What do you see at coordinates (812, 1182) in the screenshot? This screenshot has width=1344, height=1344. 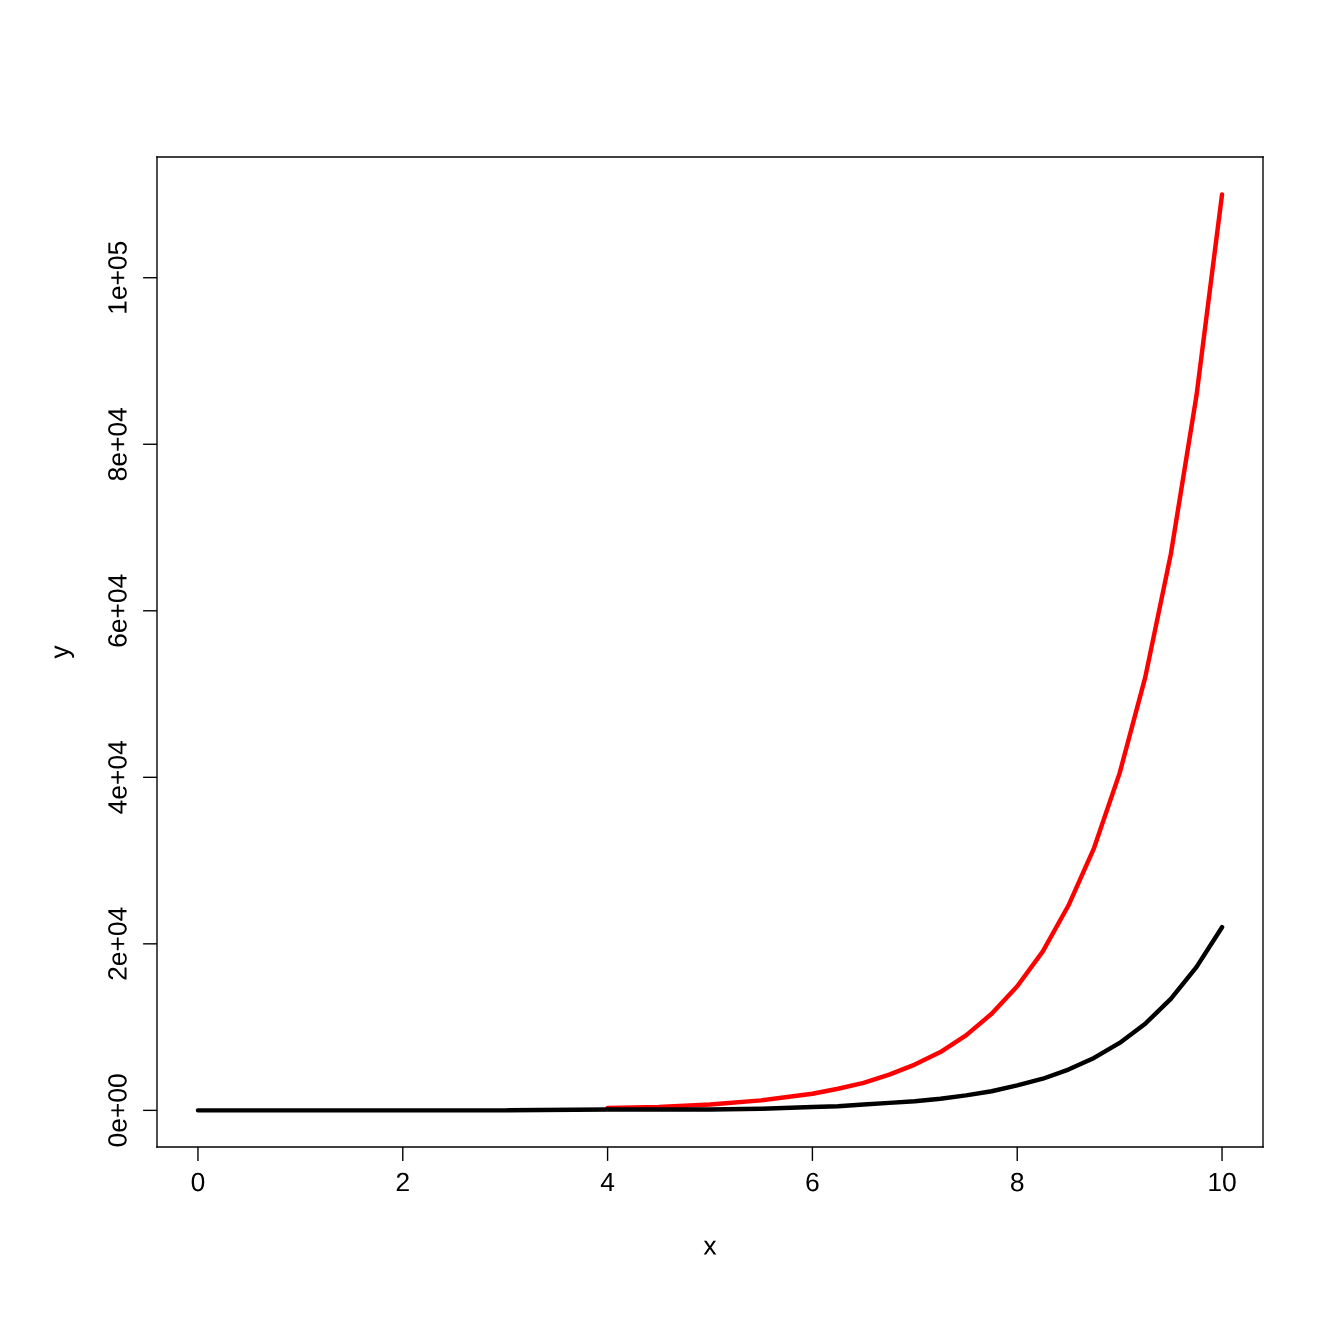 I see `x-tick-label: 6` at bounding box center [812, 1182].